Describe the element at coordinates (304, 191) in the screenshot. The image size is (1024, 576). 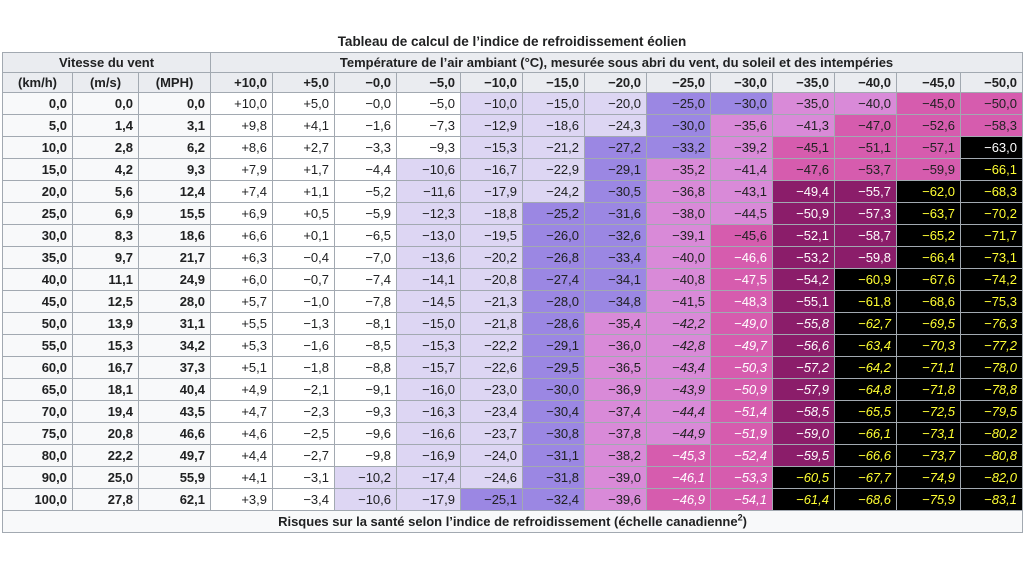
I see `wind-chill-value-cell: +1,1` at that location.